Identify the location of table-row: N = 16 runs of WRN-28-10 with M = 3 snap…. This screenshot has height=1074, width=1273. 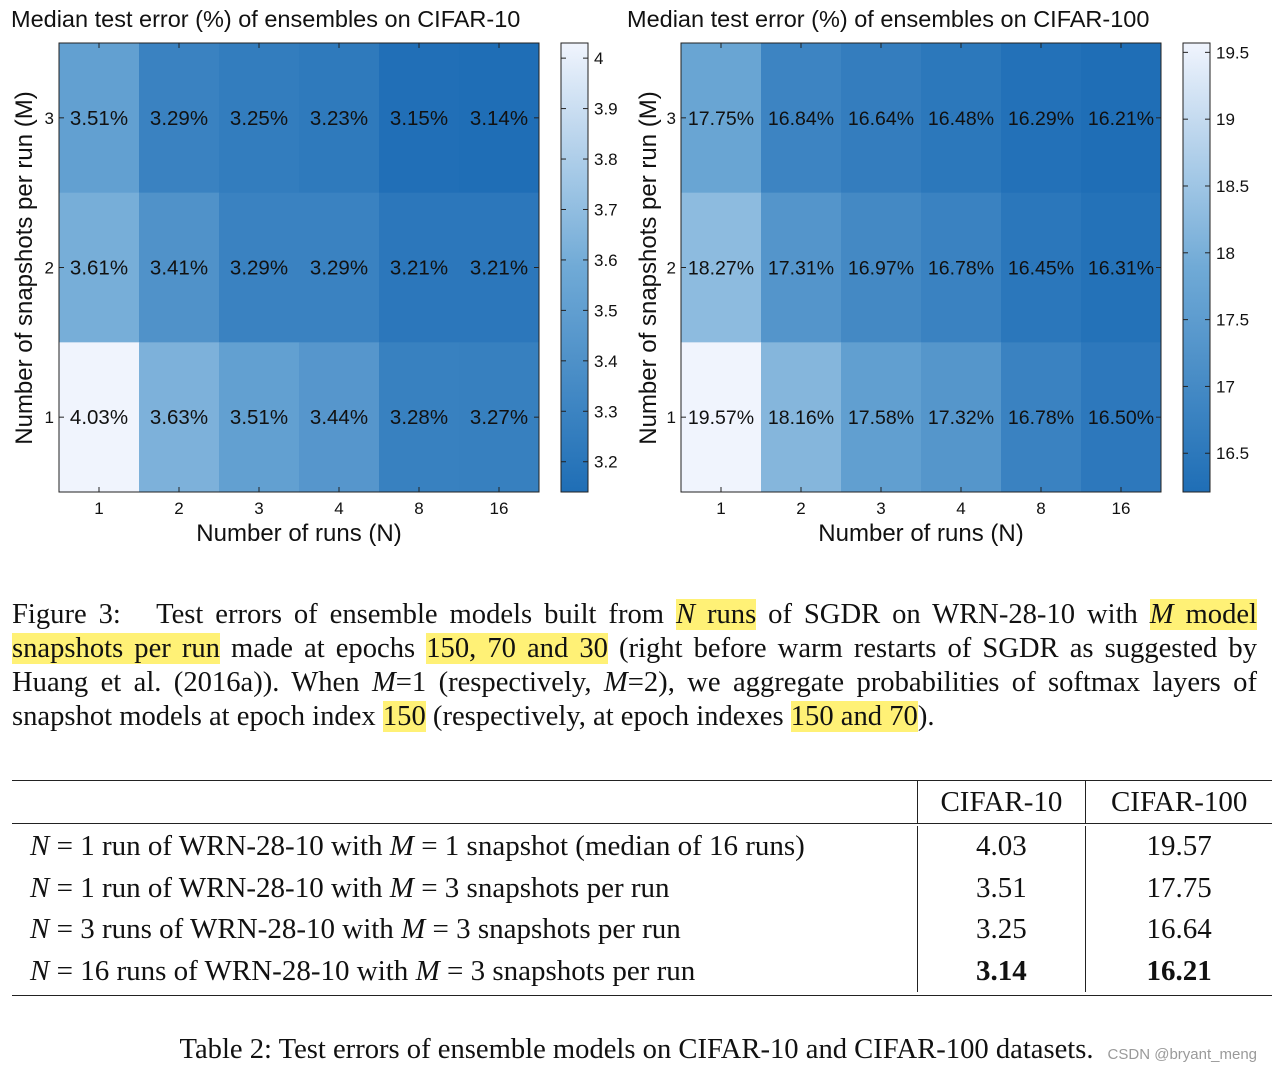
(642, 971).